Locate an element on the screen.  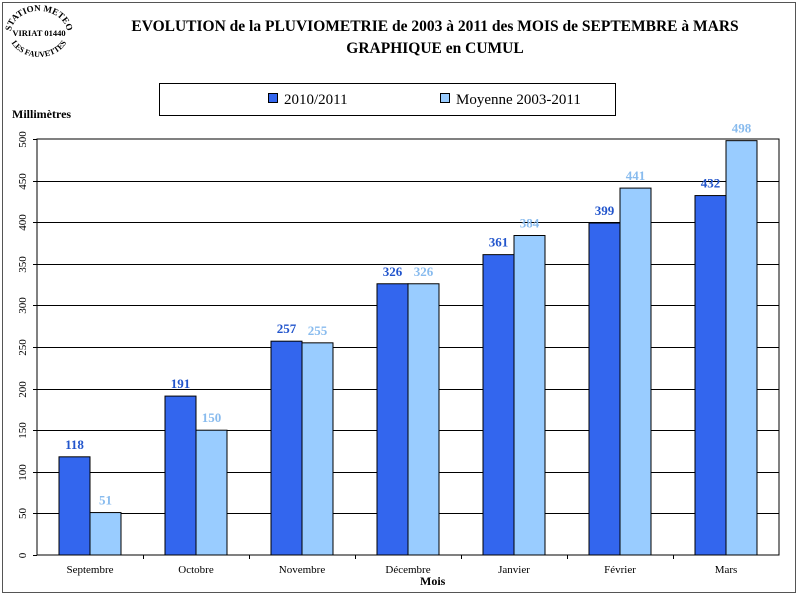
y-tick-label: 100 is located at coordinates (23, 472).